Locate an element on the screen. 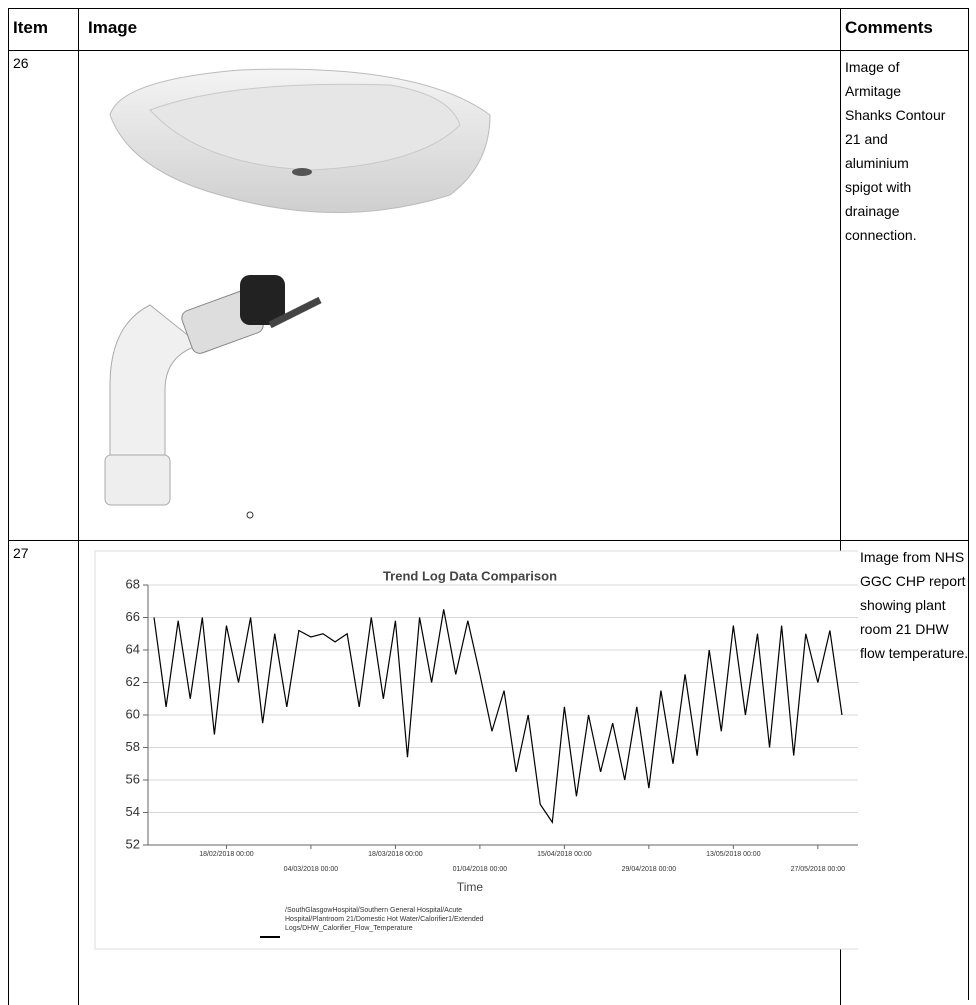 This screenshot has height=1005, width=976. y-tick-label: 64 is located at coordinates (133, 648).